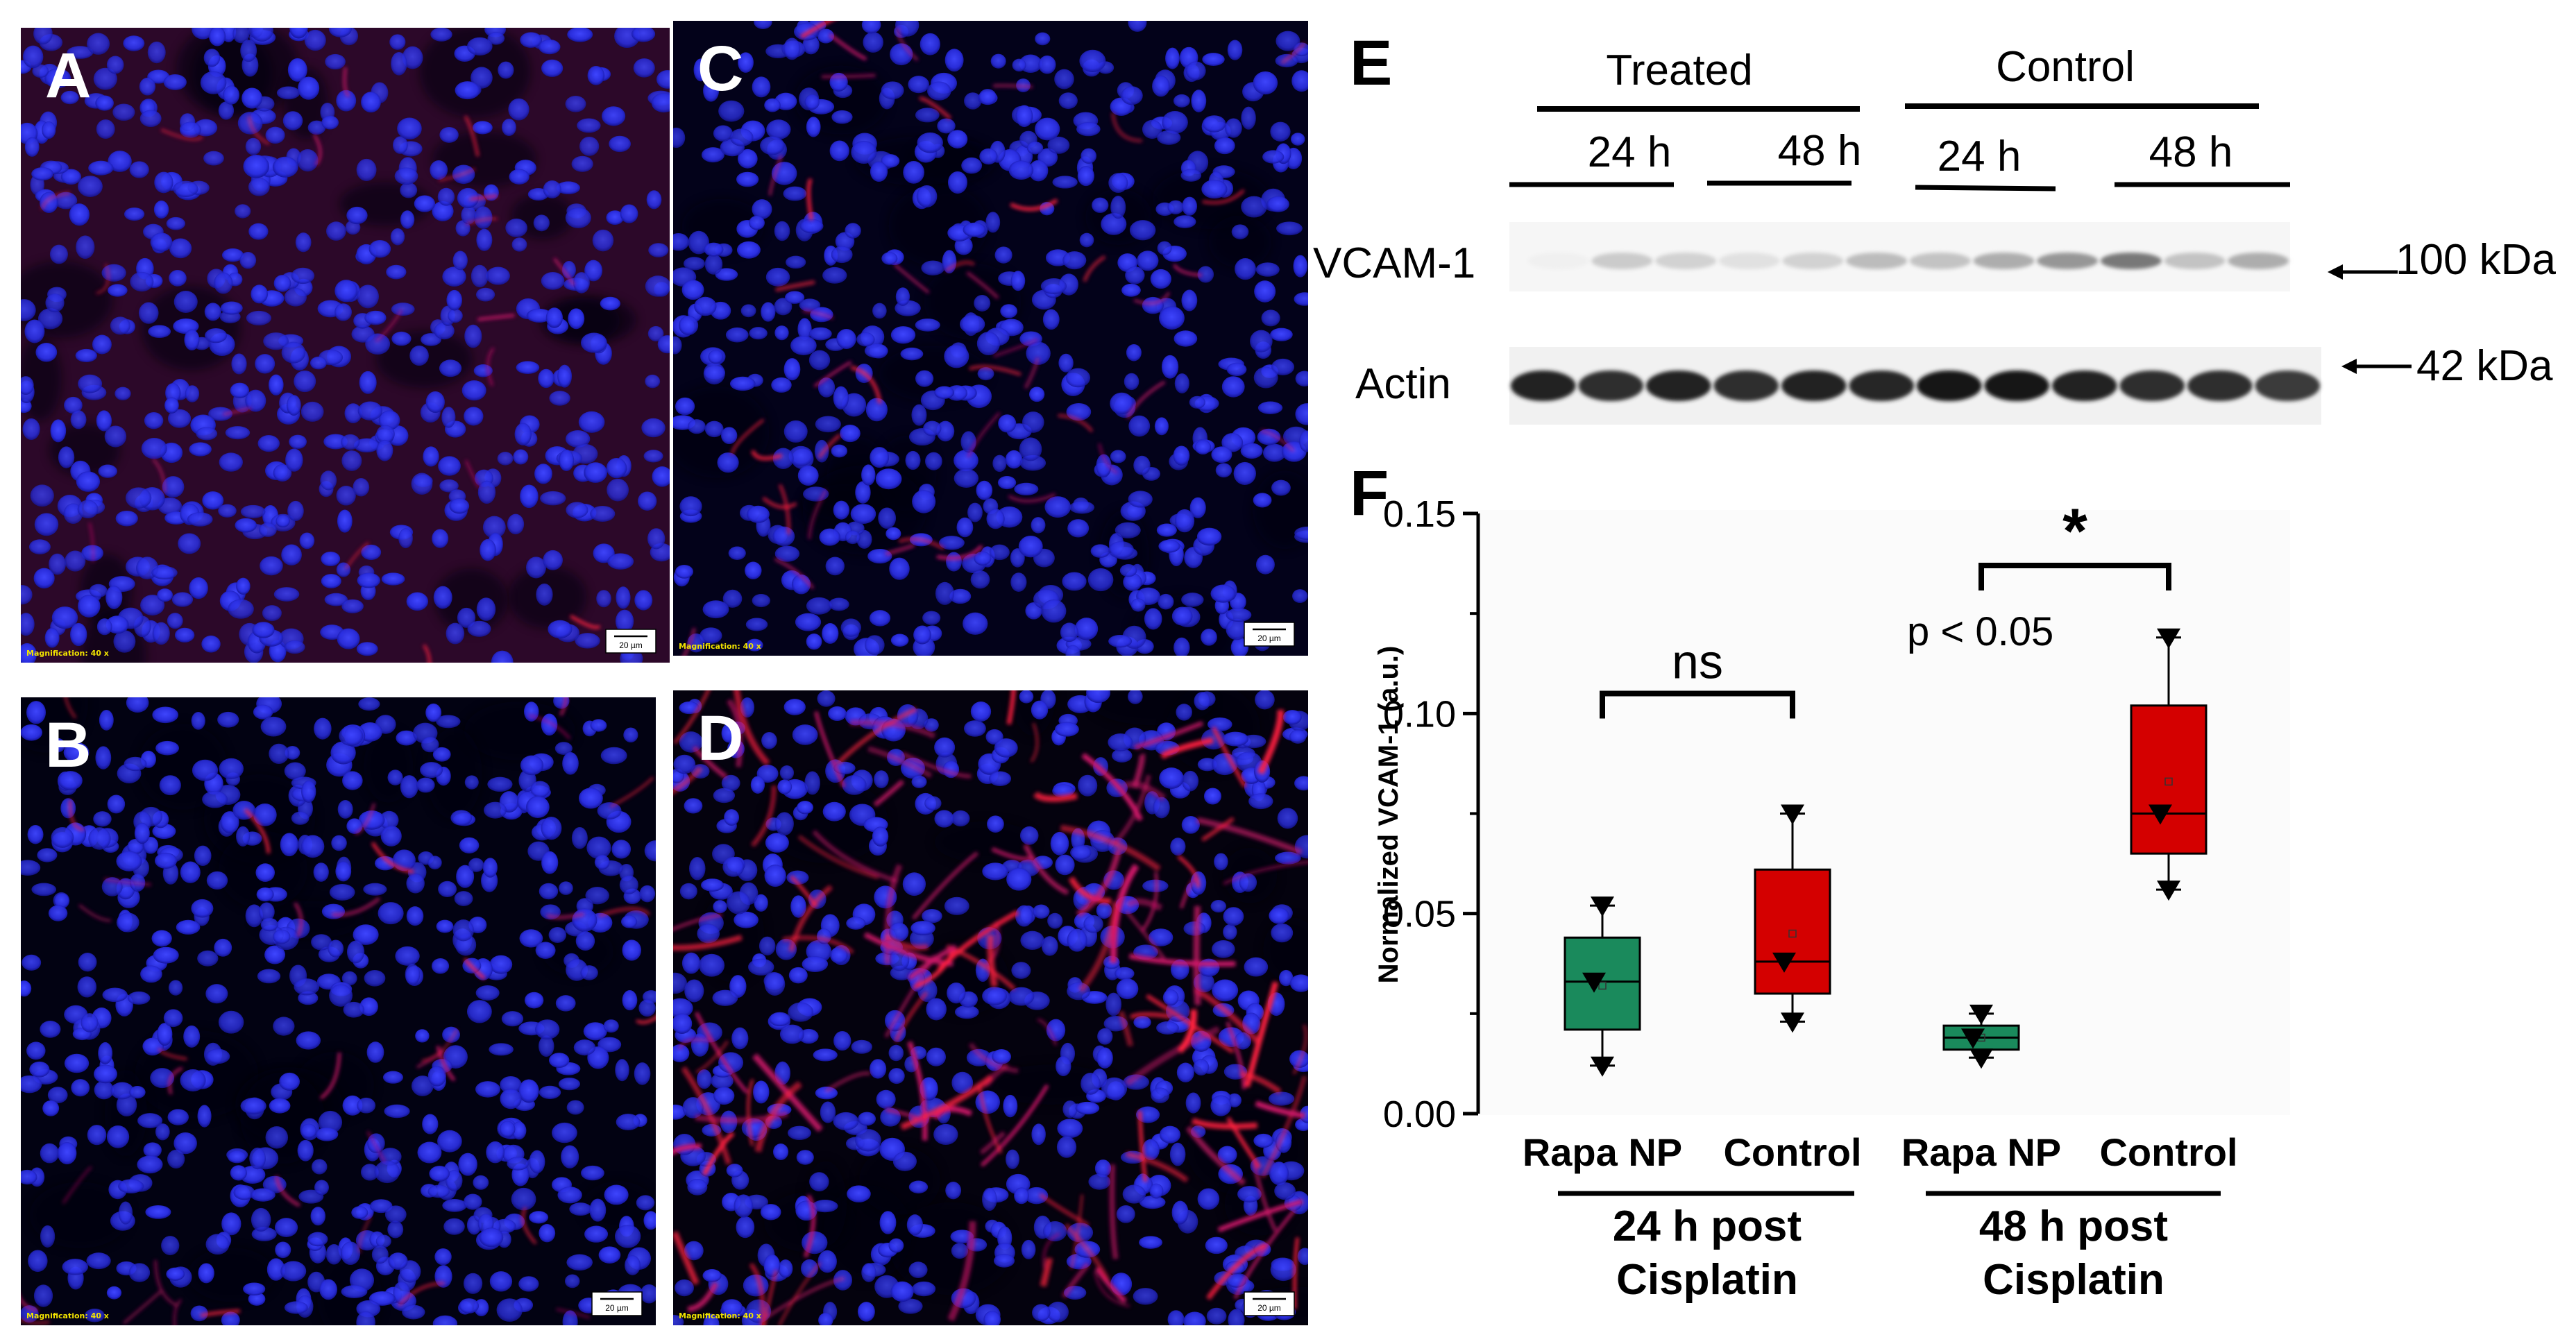  Describe the element at coordinates (2073, 1280) in the screenshot. I see `group-label: Cisplatin` at that location.